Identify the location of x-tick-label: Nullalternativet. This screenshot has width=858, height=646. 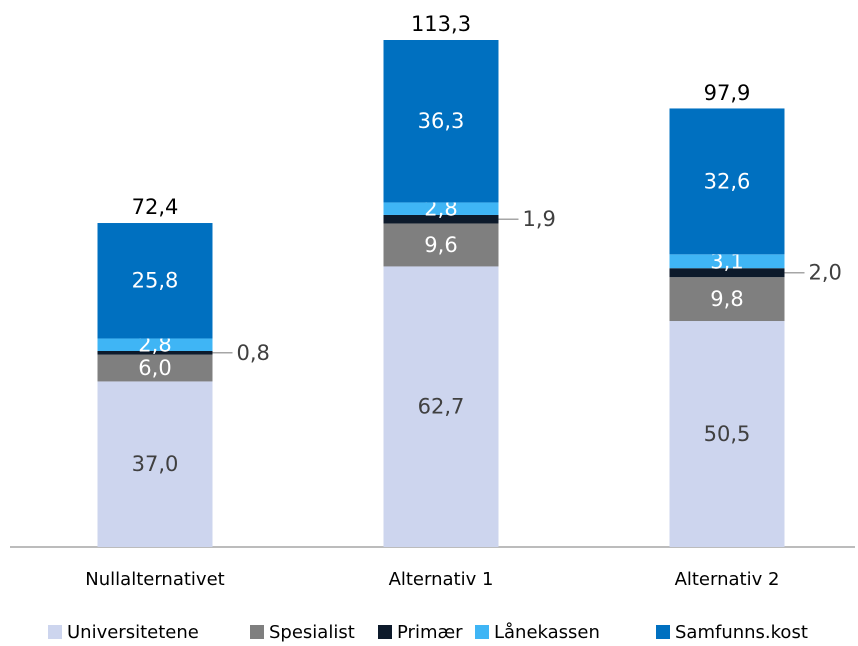
(154, 579).